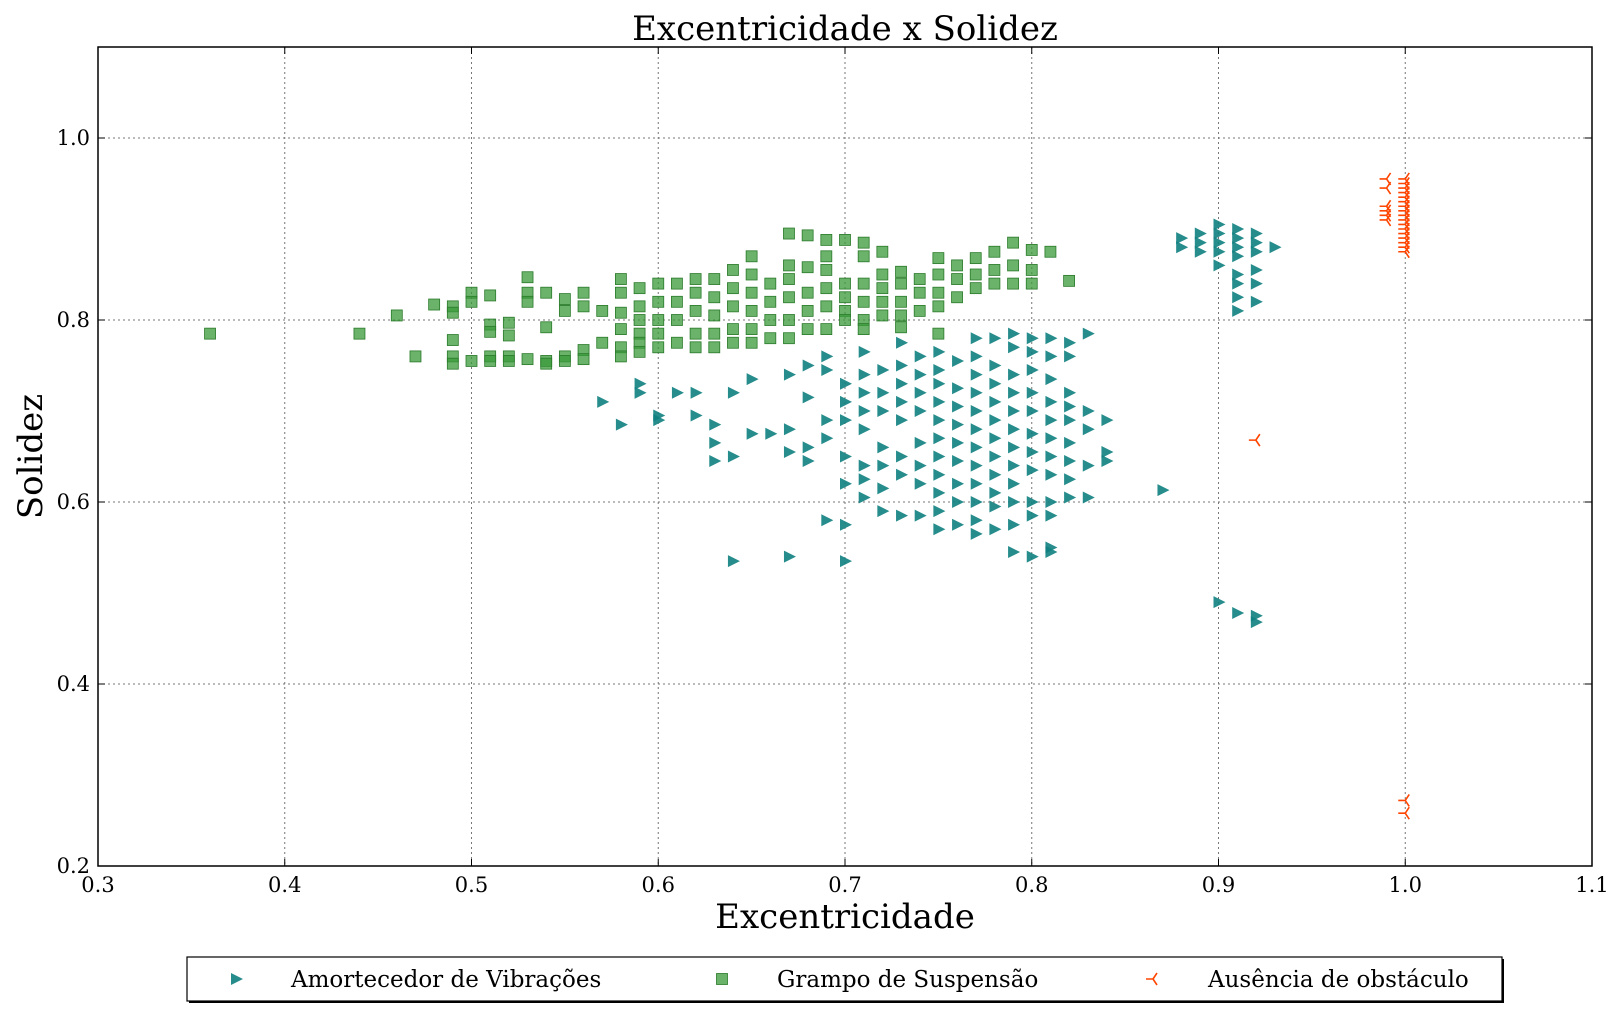  What do you see at coordinates (73, 320) in the screenshot?
I see `y-tick-label: 0.8` at bounding box center [73, 320].